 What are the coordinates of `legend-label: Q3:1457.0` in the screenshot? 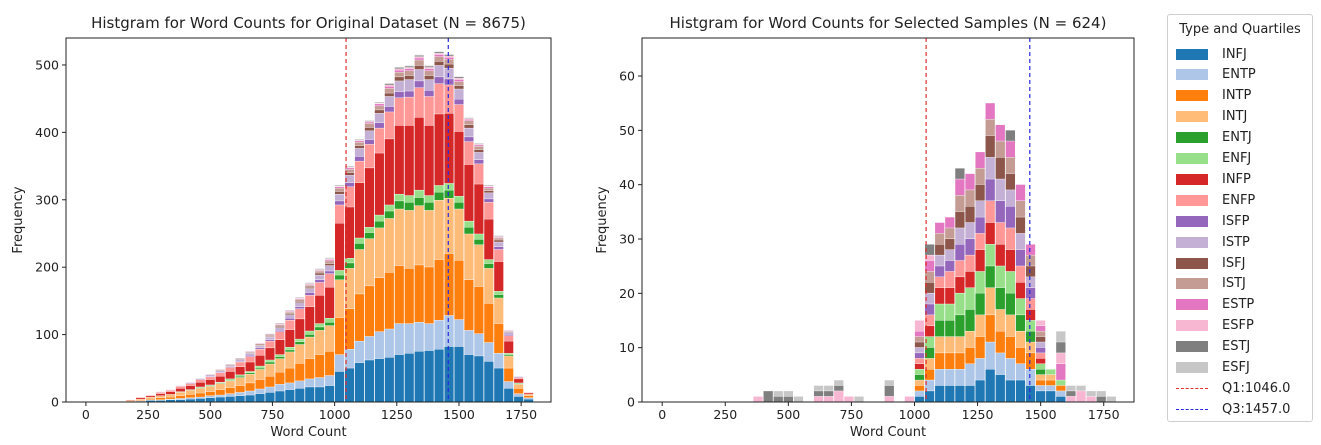 It's located at (1256, 409).